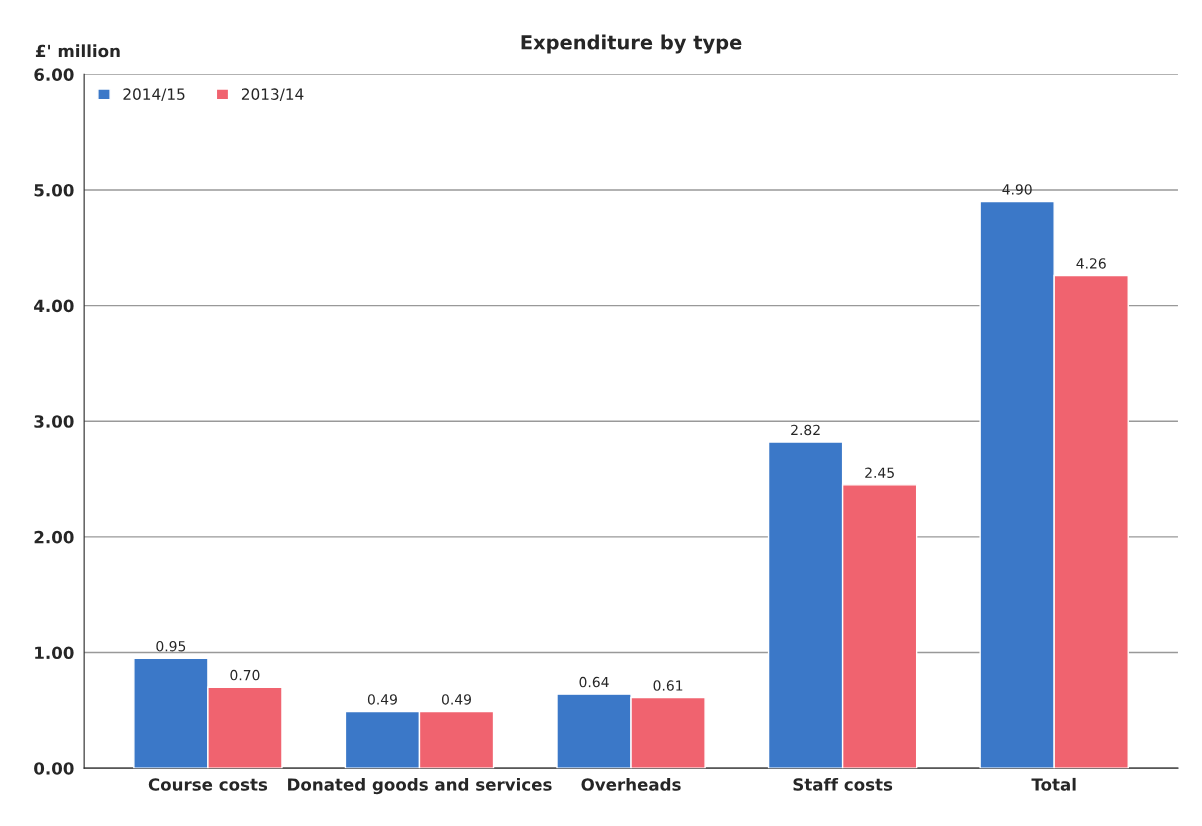 Image resolution: width=1202 pixels, height=826 pixels. Describe the element at coordinates (879, 472) in the screenshot. I see `data-label: 2.45` at that location.